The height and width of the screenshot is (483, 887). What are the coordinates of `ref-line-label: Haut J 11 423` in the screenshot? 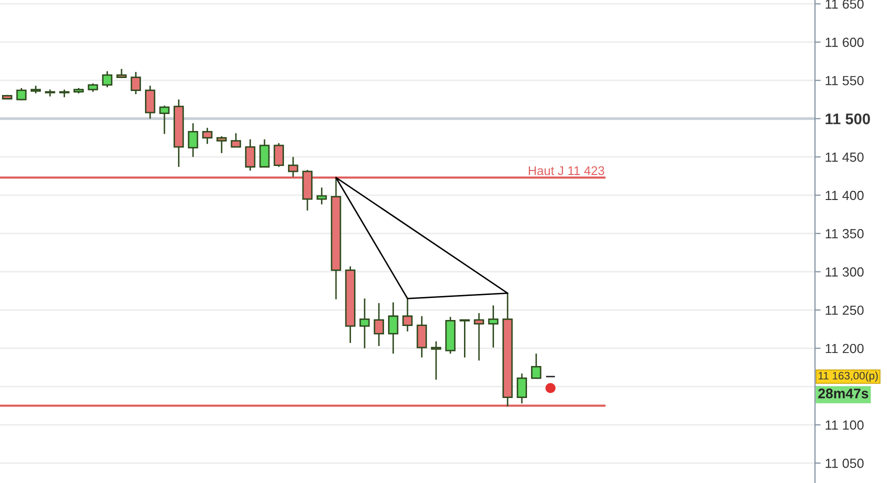 It's located at (566, 171).